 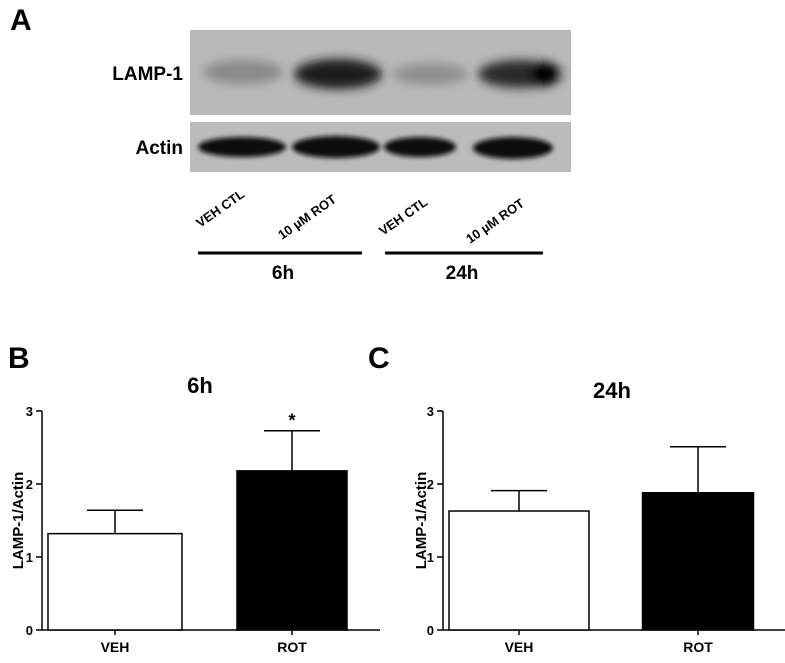 What do you see at coordinates (291, 421) in the screenshot?
I see `significance-mark: *` at bounding box center [291, 421].